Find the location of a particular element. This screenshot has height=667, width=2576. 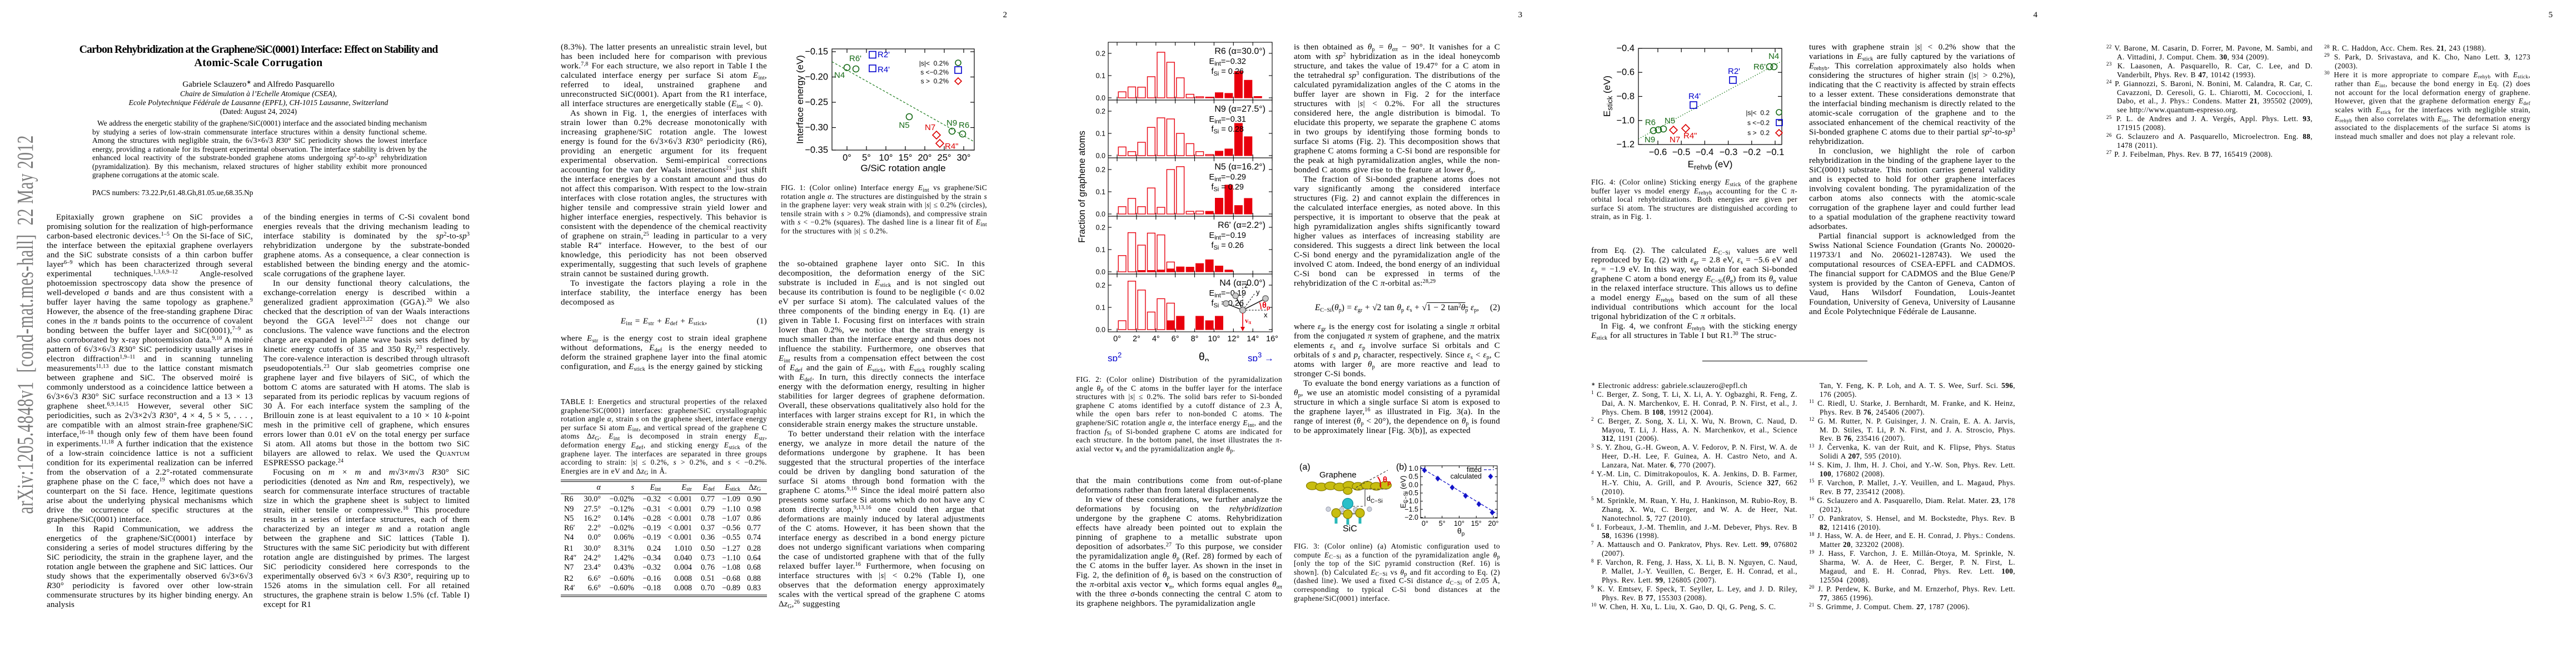

svg-text: R6' is located at coordinates (1759, 67).